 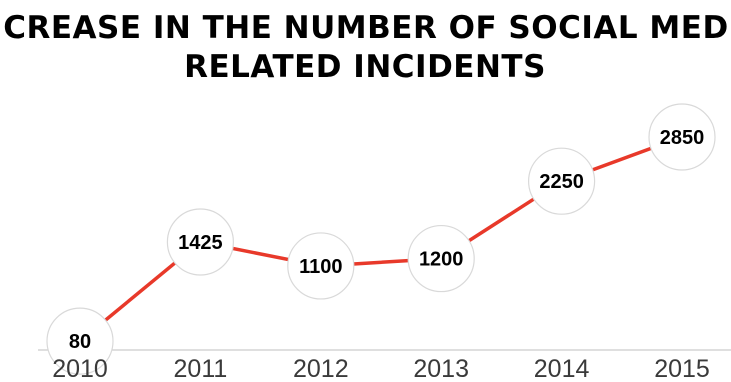 What do you see at coordinates (562, 368) in the screenshot?
I see `x-tick-label: 2014` at bounding box center [562, 368].